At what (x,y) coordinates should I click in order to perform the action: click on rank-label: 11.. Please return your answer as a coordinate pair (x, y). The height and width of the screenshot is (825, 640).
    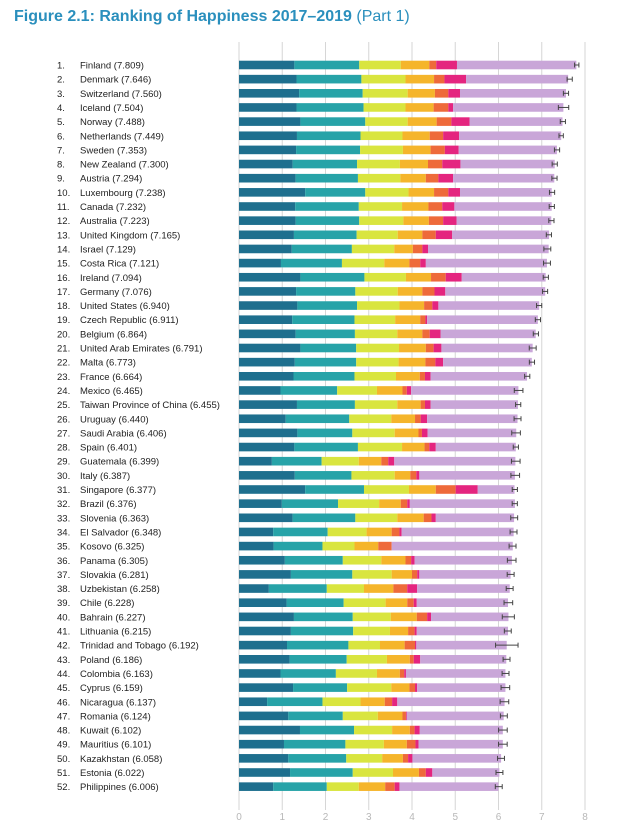
    Looking at the image, I should click on (63, 207).